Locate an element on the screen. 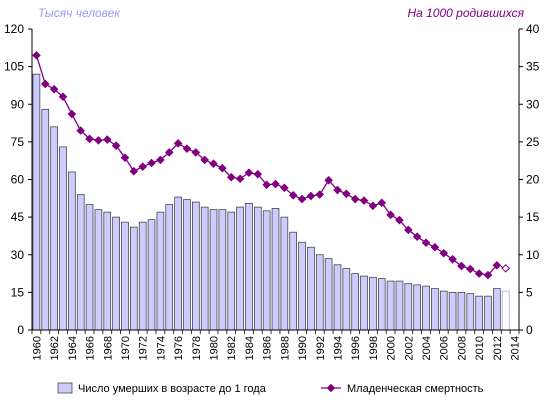  line-point-1967 is located at coordinates (98, 140).